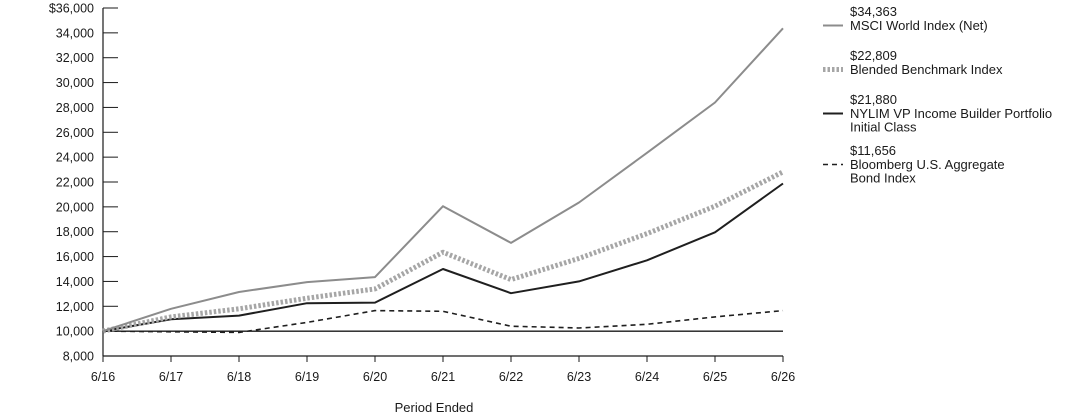 This screenshot has width=1092, height=417. I want to click on x-tick-label: 6/17, so click(171, 377).